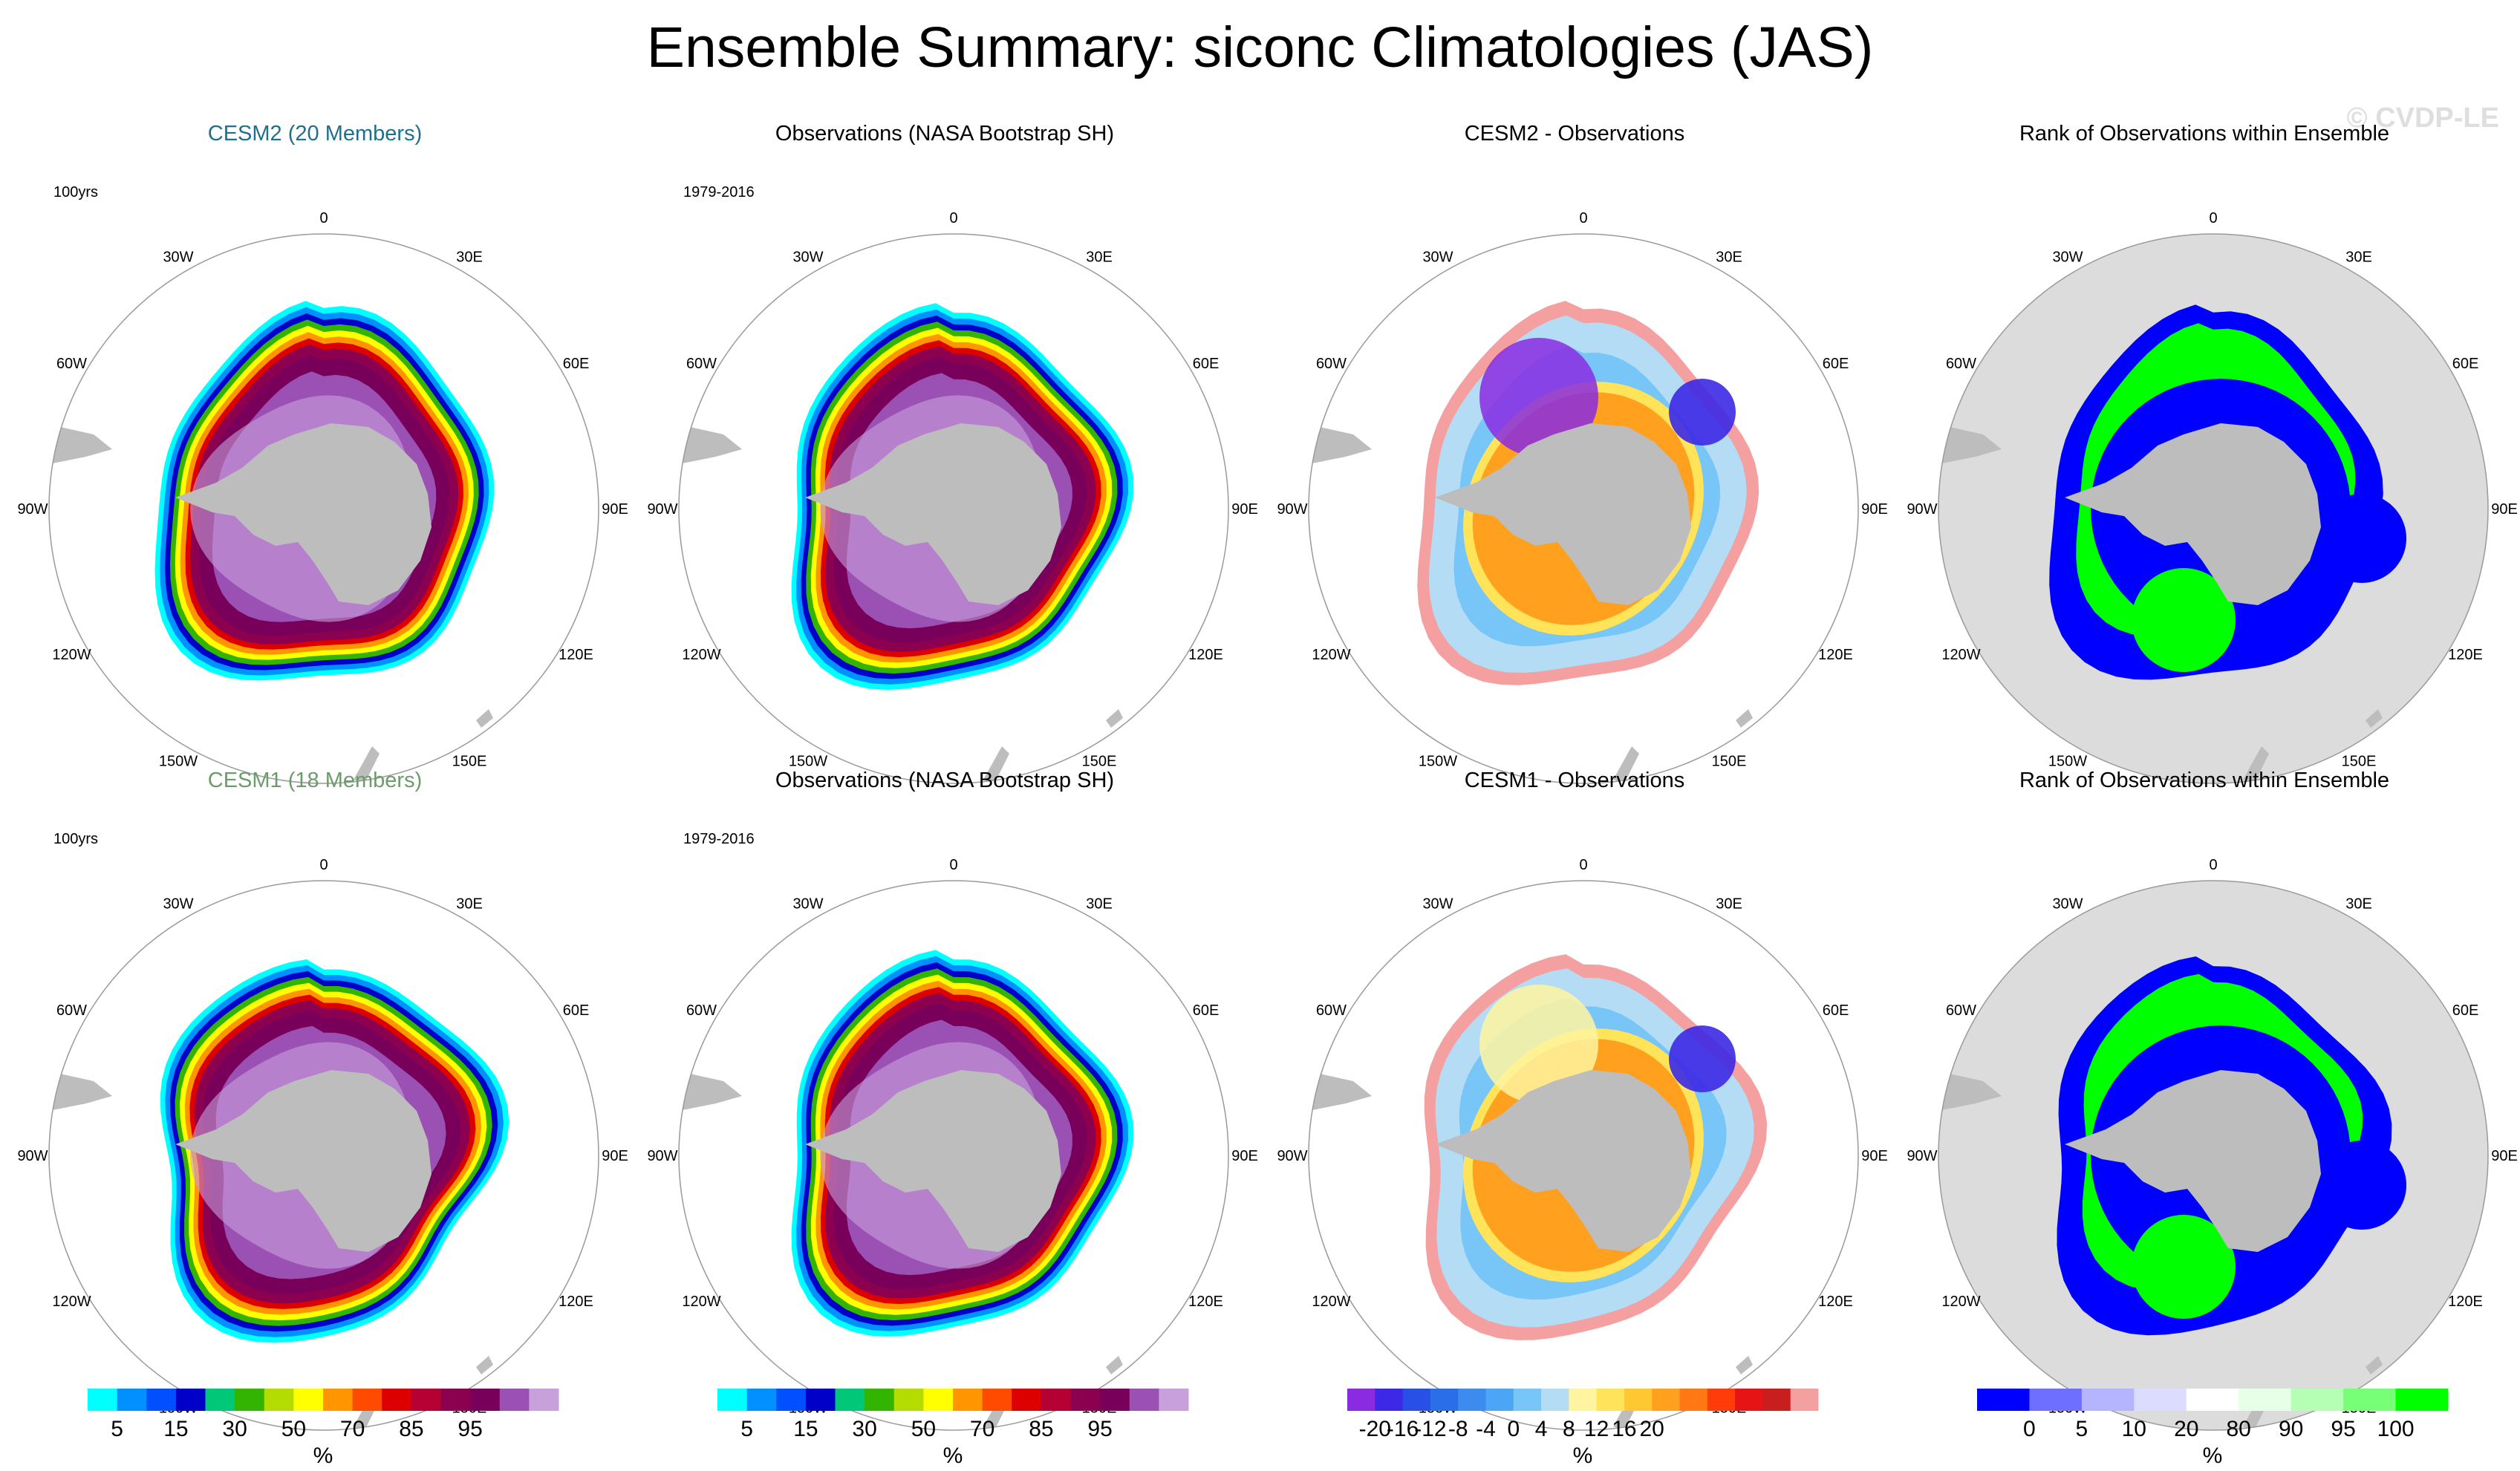 The height and width of the screenshot is (1471, 2520). I want to click on colorbar-tick-label: -4, so click(1486, 1429).